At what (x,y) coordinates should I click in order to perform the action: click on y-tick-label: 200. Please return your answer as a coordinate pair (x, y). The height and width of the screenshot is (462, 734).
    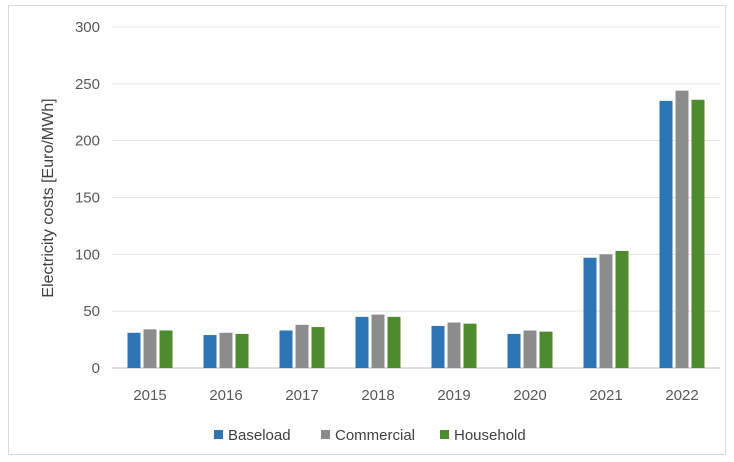
    Looking at the image, I should click on (87, 141).